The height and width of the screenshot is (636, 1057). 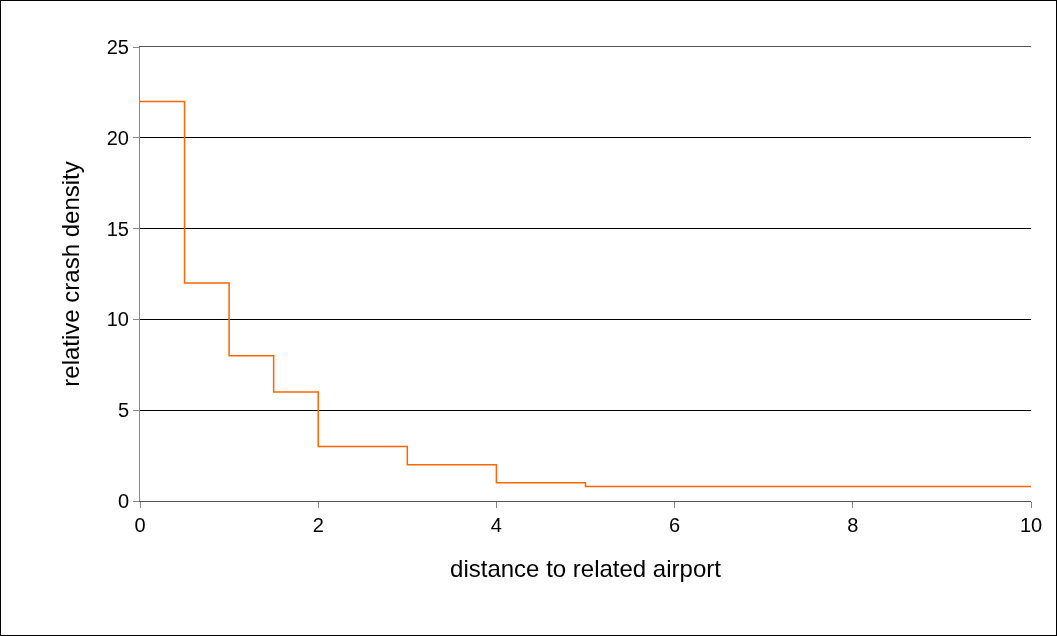 I want to click on x-tick-label: 0, so click(x=140, y=525).